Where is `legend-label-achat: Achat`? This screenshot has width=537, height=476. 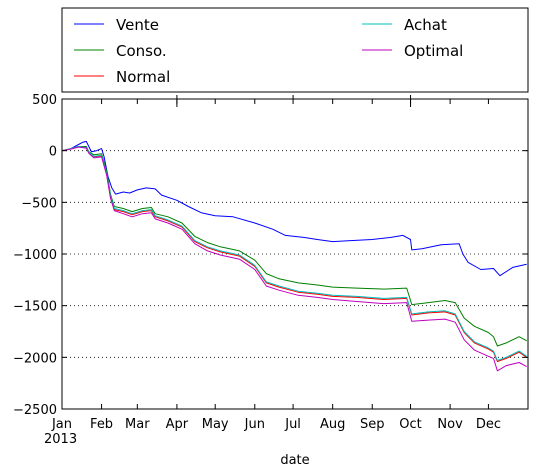
legend-label-achat: Achat is located at coordinates (425, 25).